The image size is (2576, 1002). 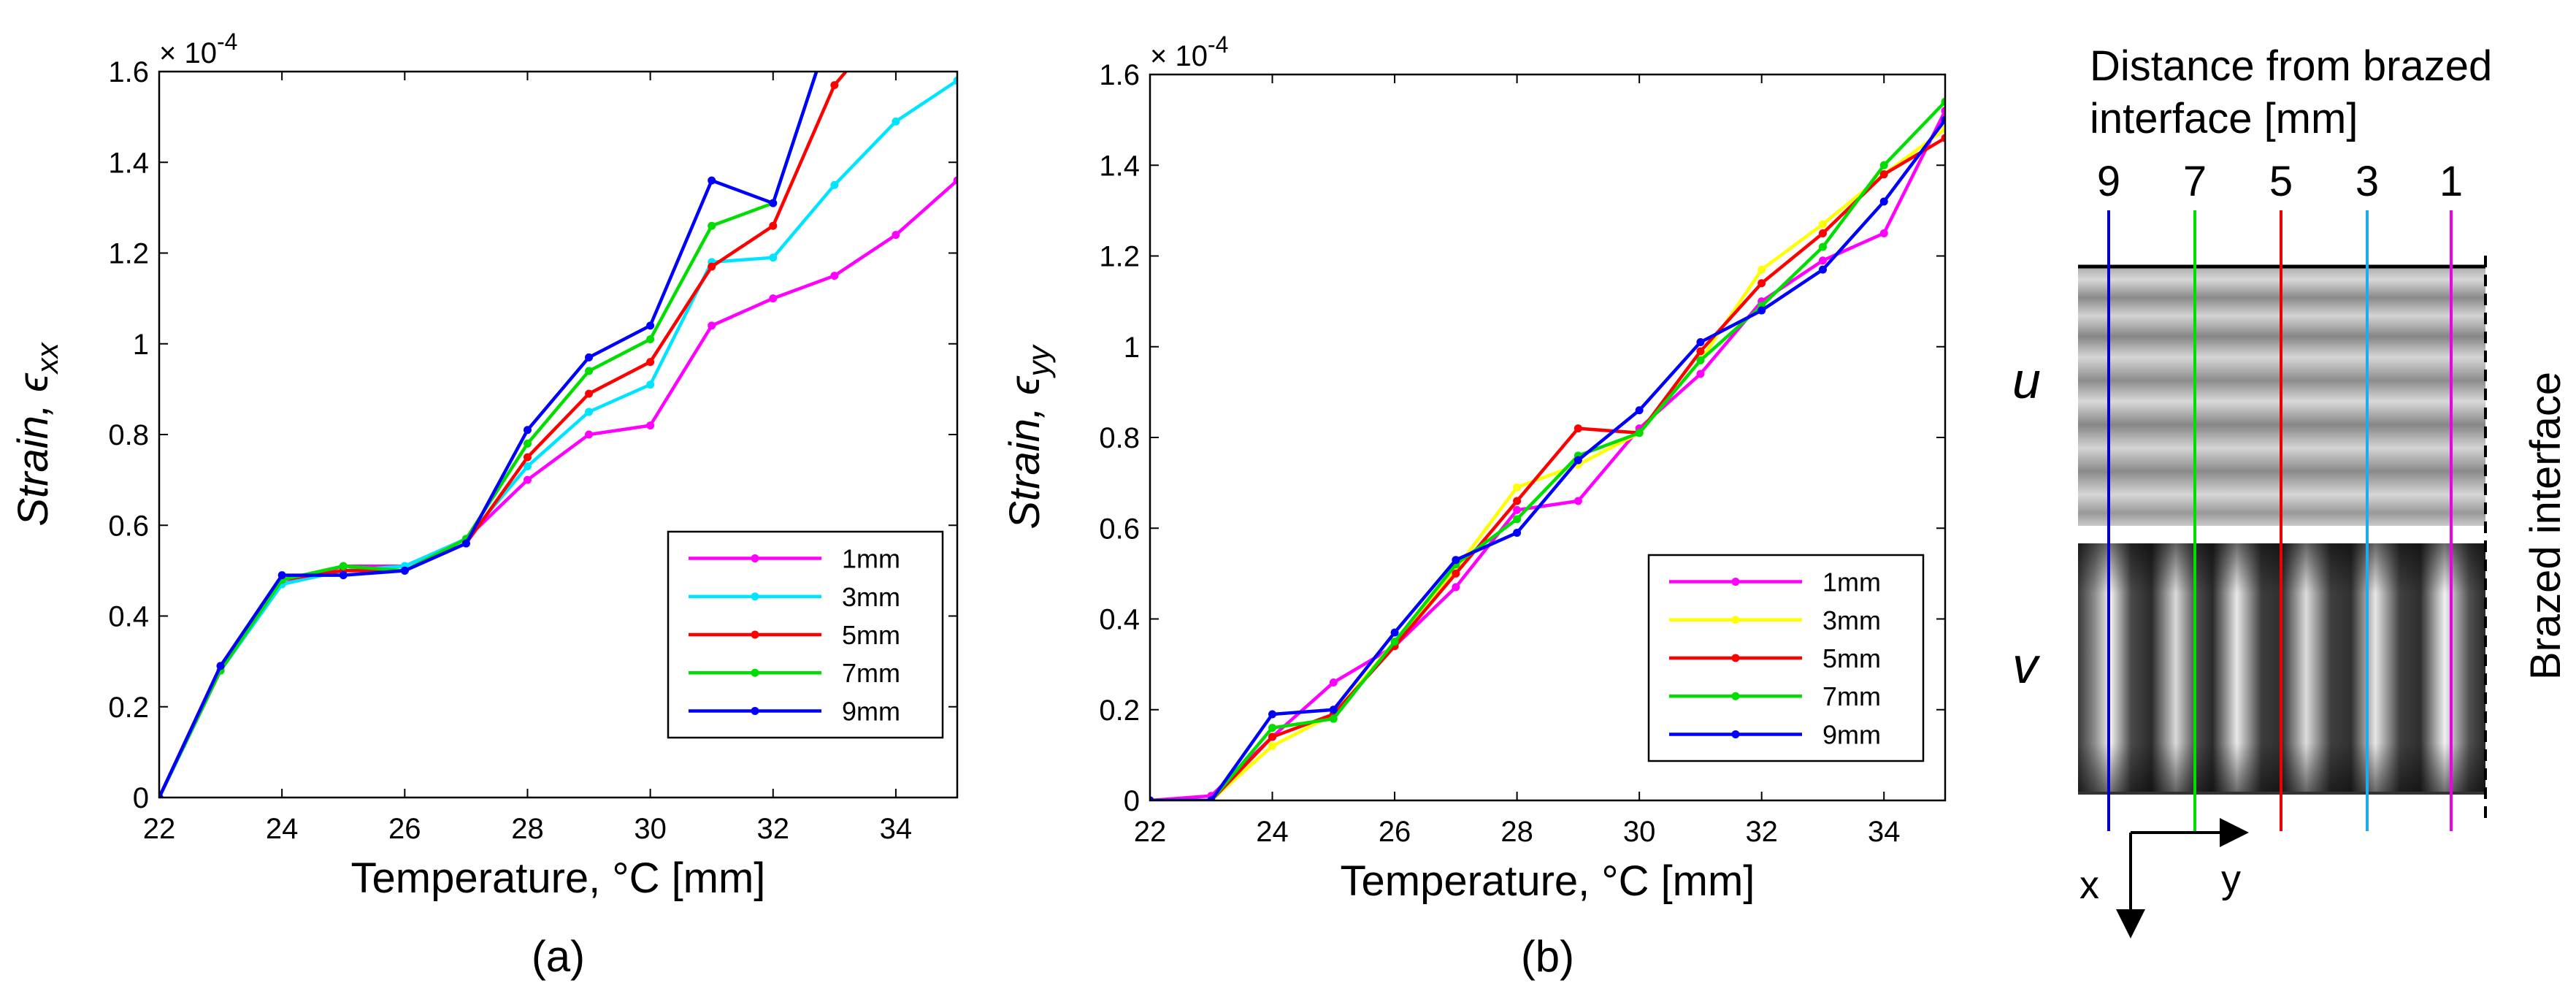 What do you see at coordinates (2195, 181) in the screenshot?
I see `distance-label-7: 7` at bounding box center [2195, 181].